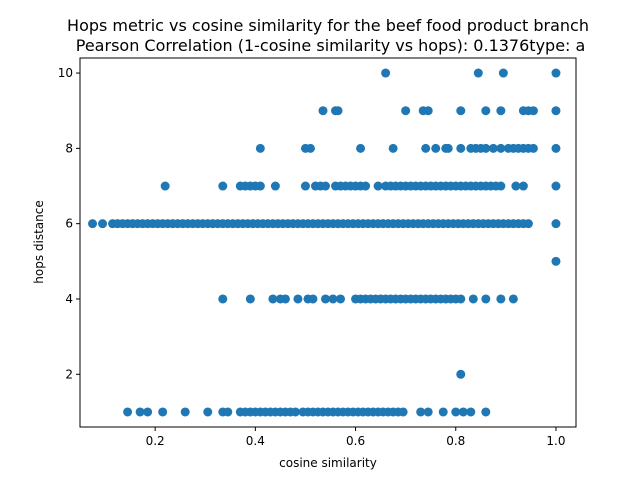  What do you see at coordinates (555, 441) in the screenshot?
I see `x-tick-label: 1.0` at bounding box center [555, 441].